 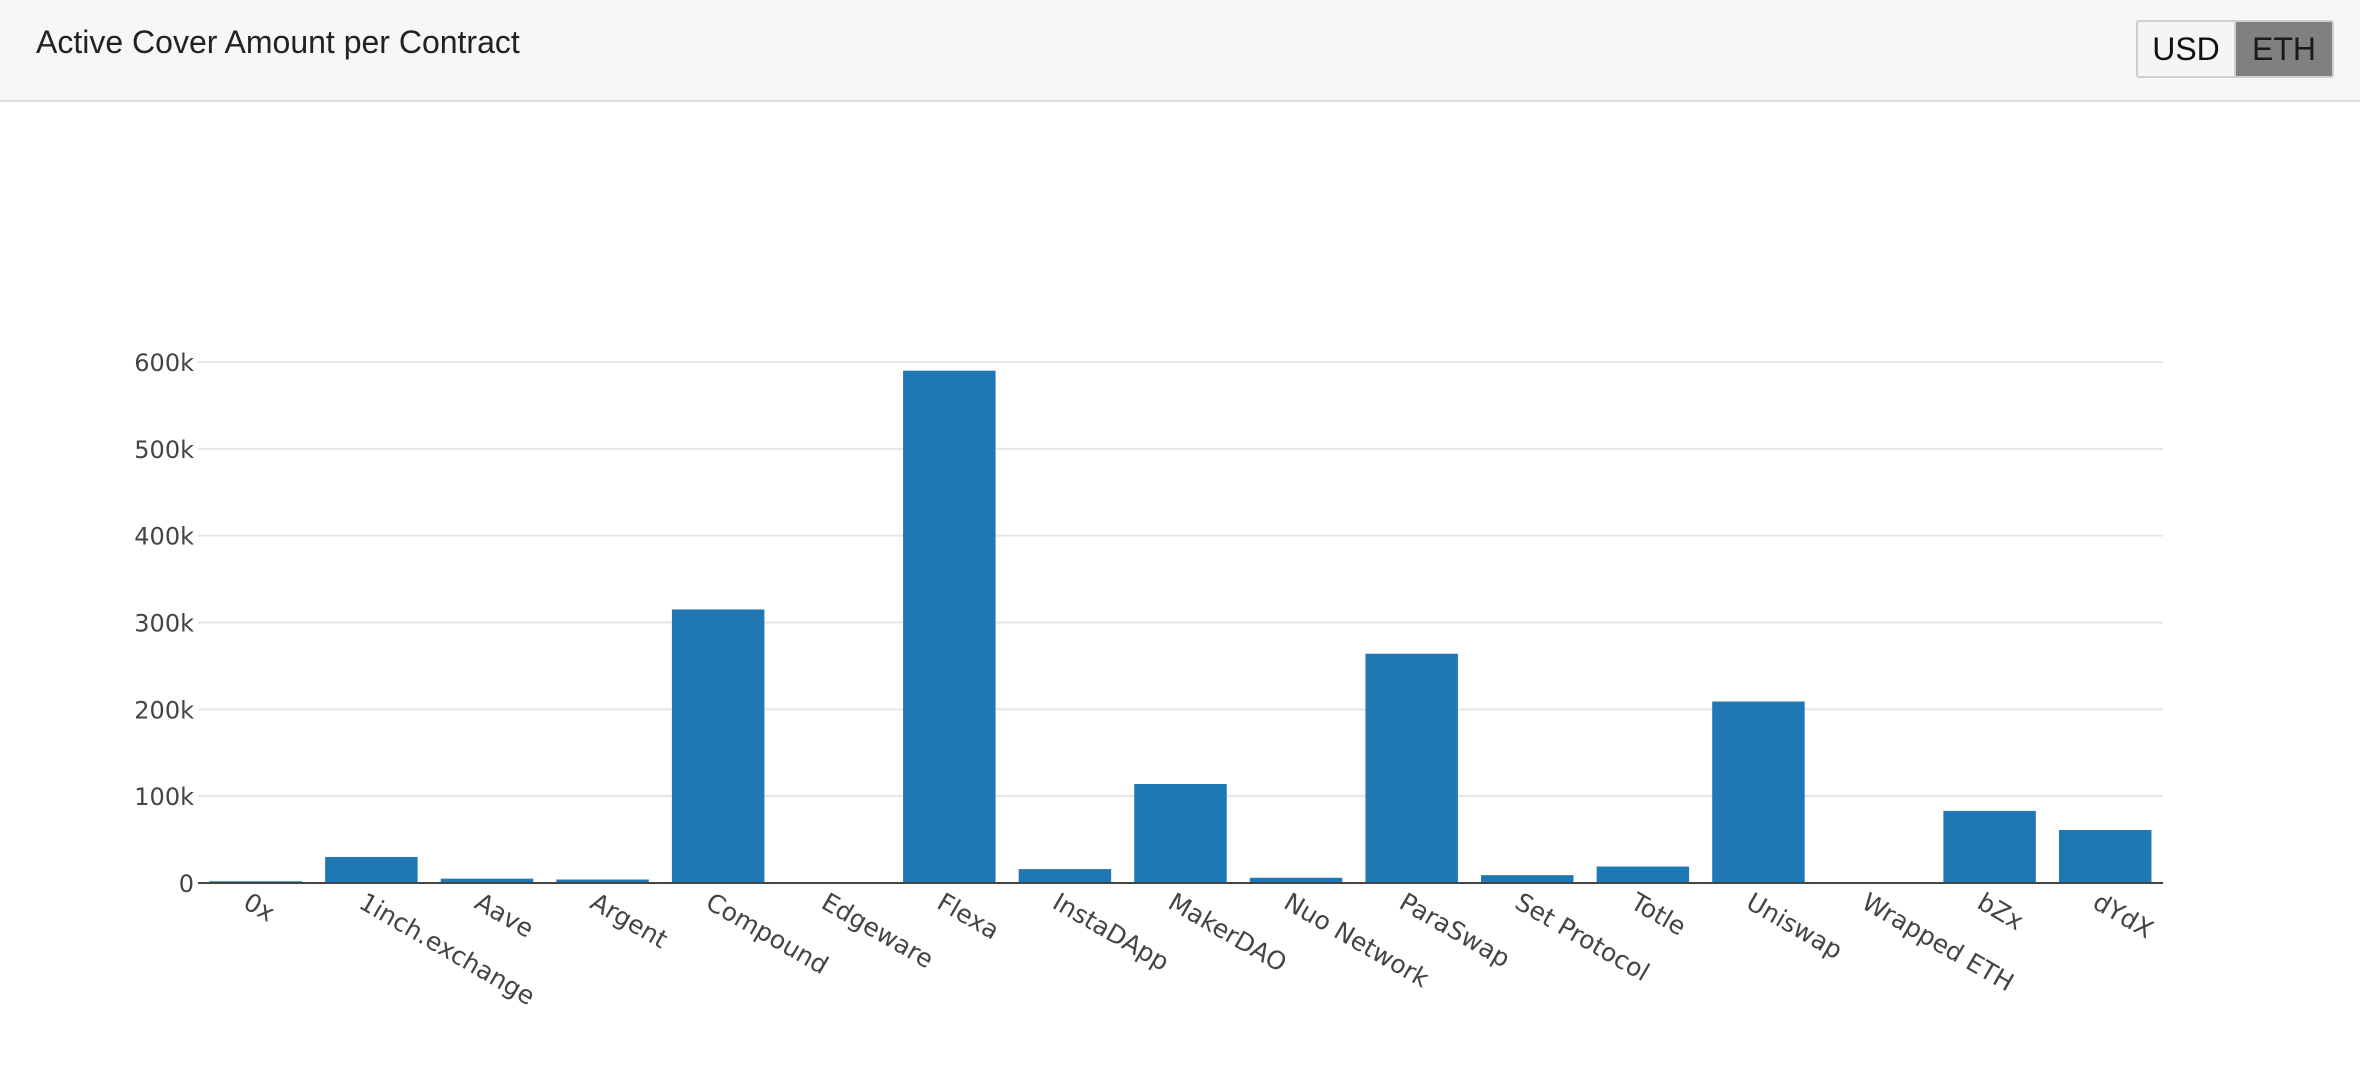 What do you see at coordinates (259, 907) in the screenshot?
I see `x-tick-label: 0x` at bounding box center [259, 907].